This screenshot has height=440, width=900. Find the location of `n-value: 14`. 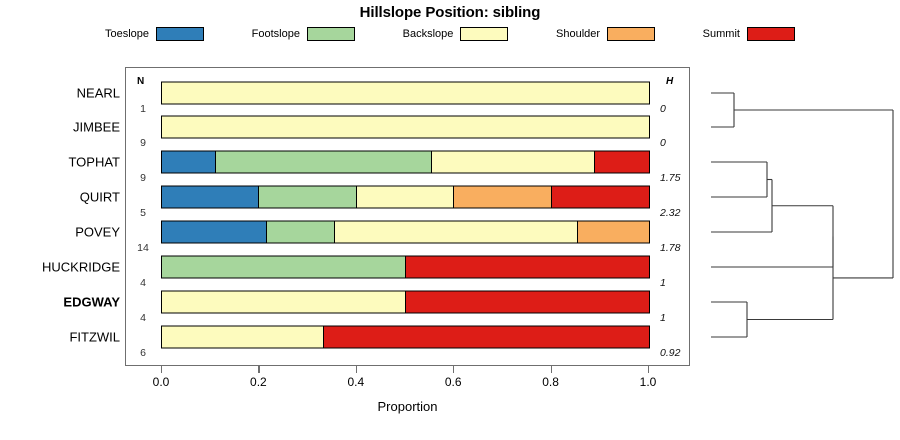

n-value: 14 is located at coordinates (143, 247).